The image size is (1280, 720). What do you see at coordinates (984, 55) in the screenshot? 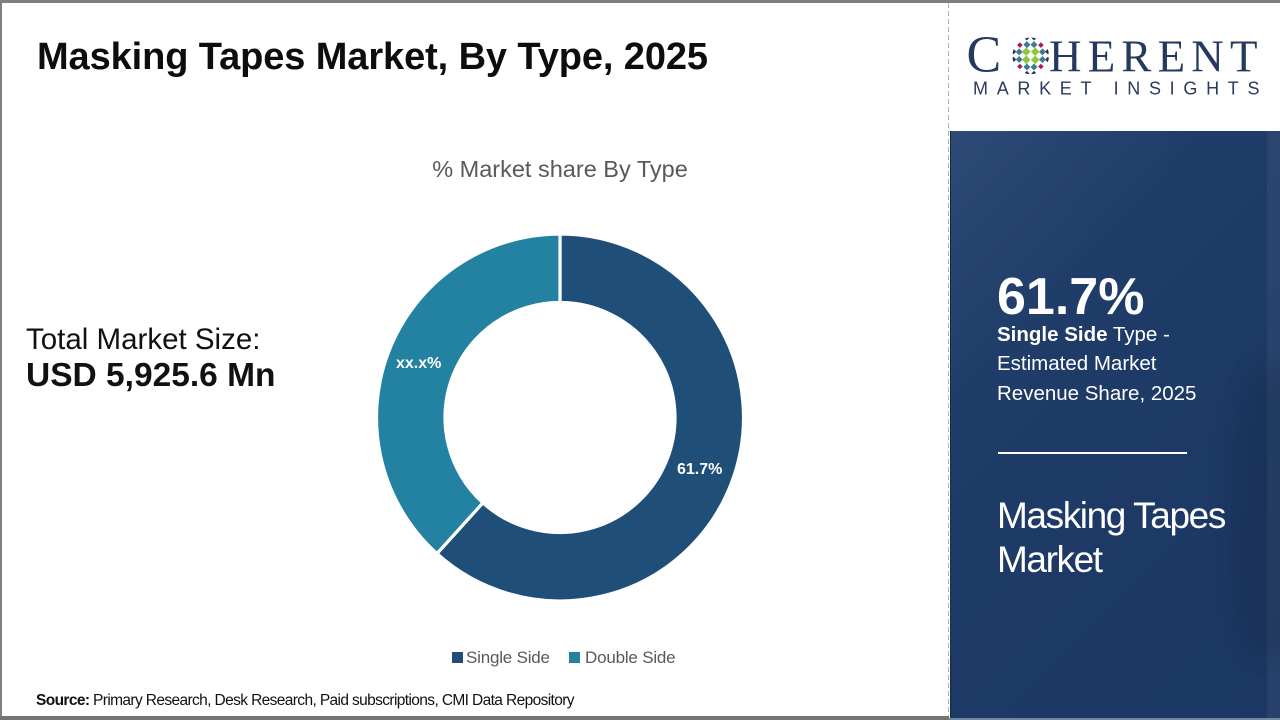
I see `svg-text: C` at bounding box center [984, 55].